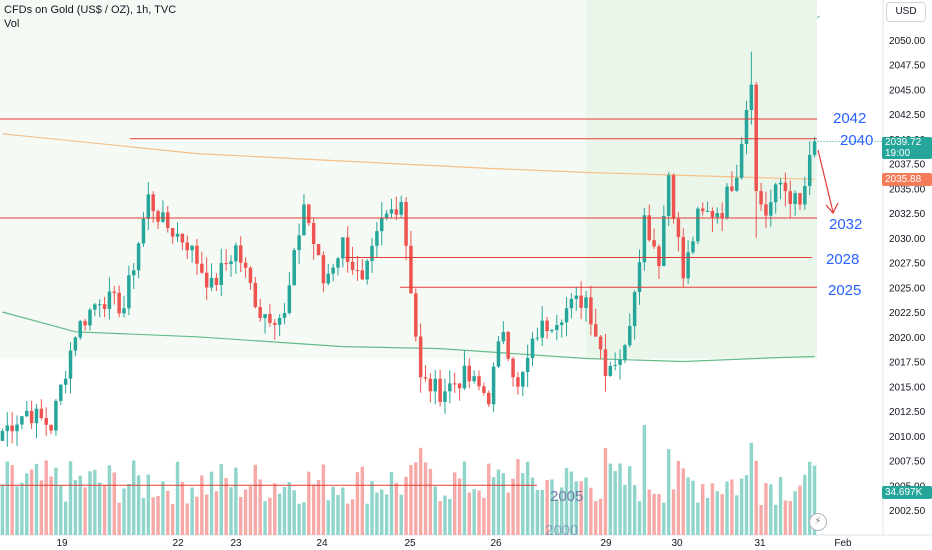  What do you see at coordinates (907, 66) in the screenshot?
I see `y-tick-label: 2047.50` at bounding box center [907, 66].